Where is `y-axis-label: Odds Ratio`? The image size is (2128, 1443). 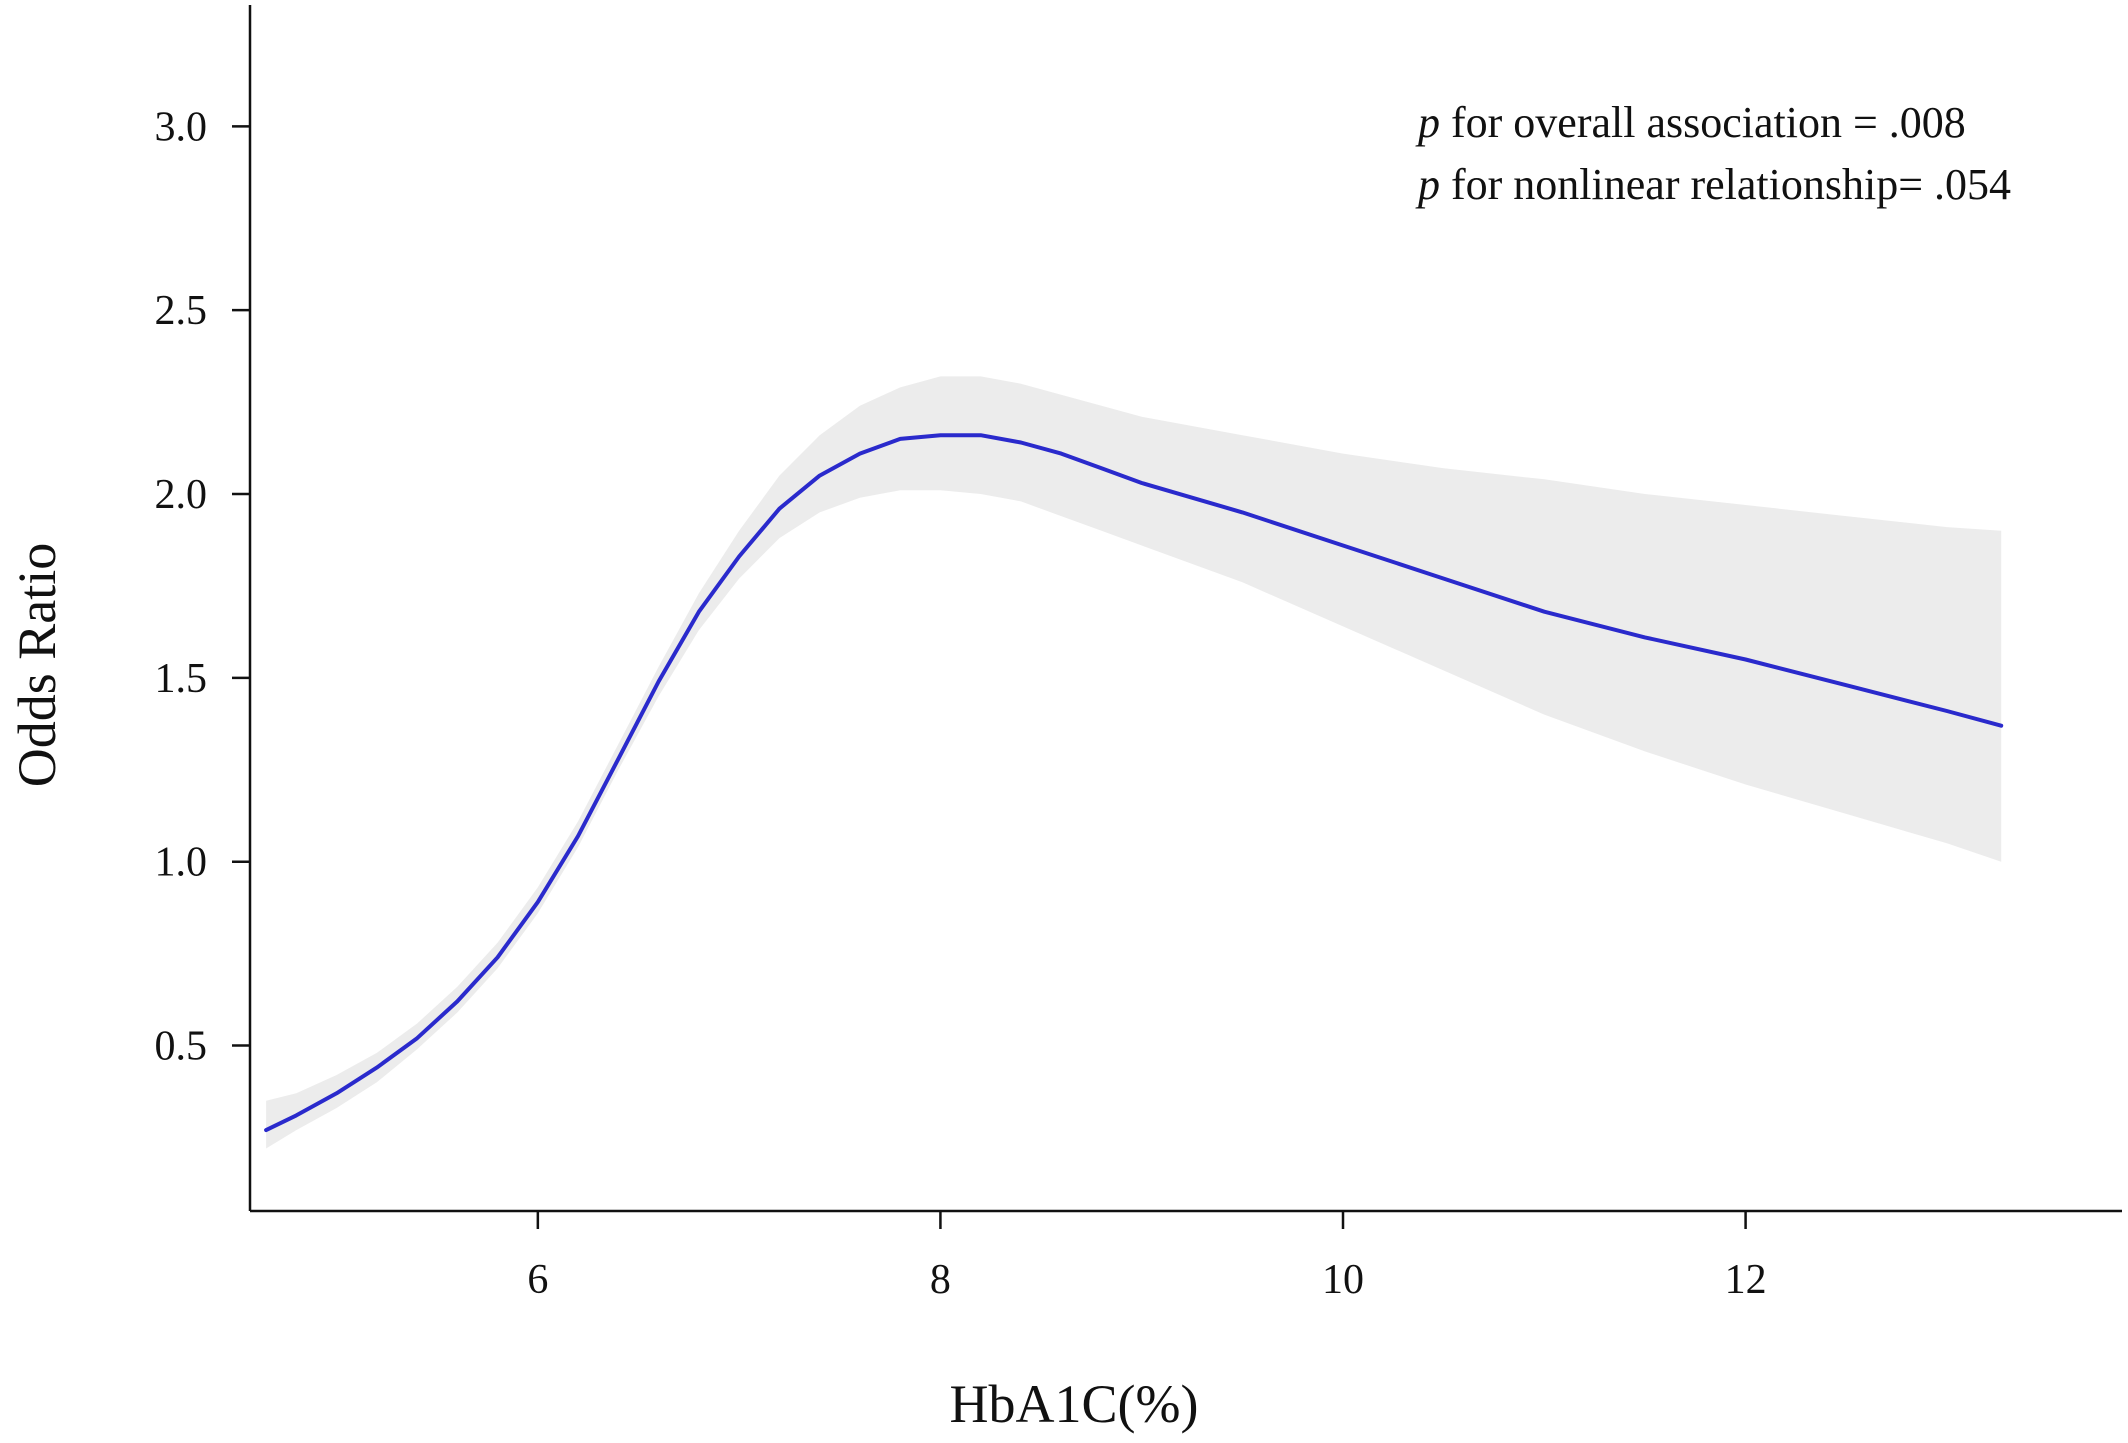
y-axis-label: Odds Ratio is located at coordinates (37, 665).